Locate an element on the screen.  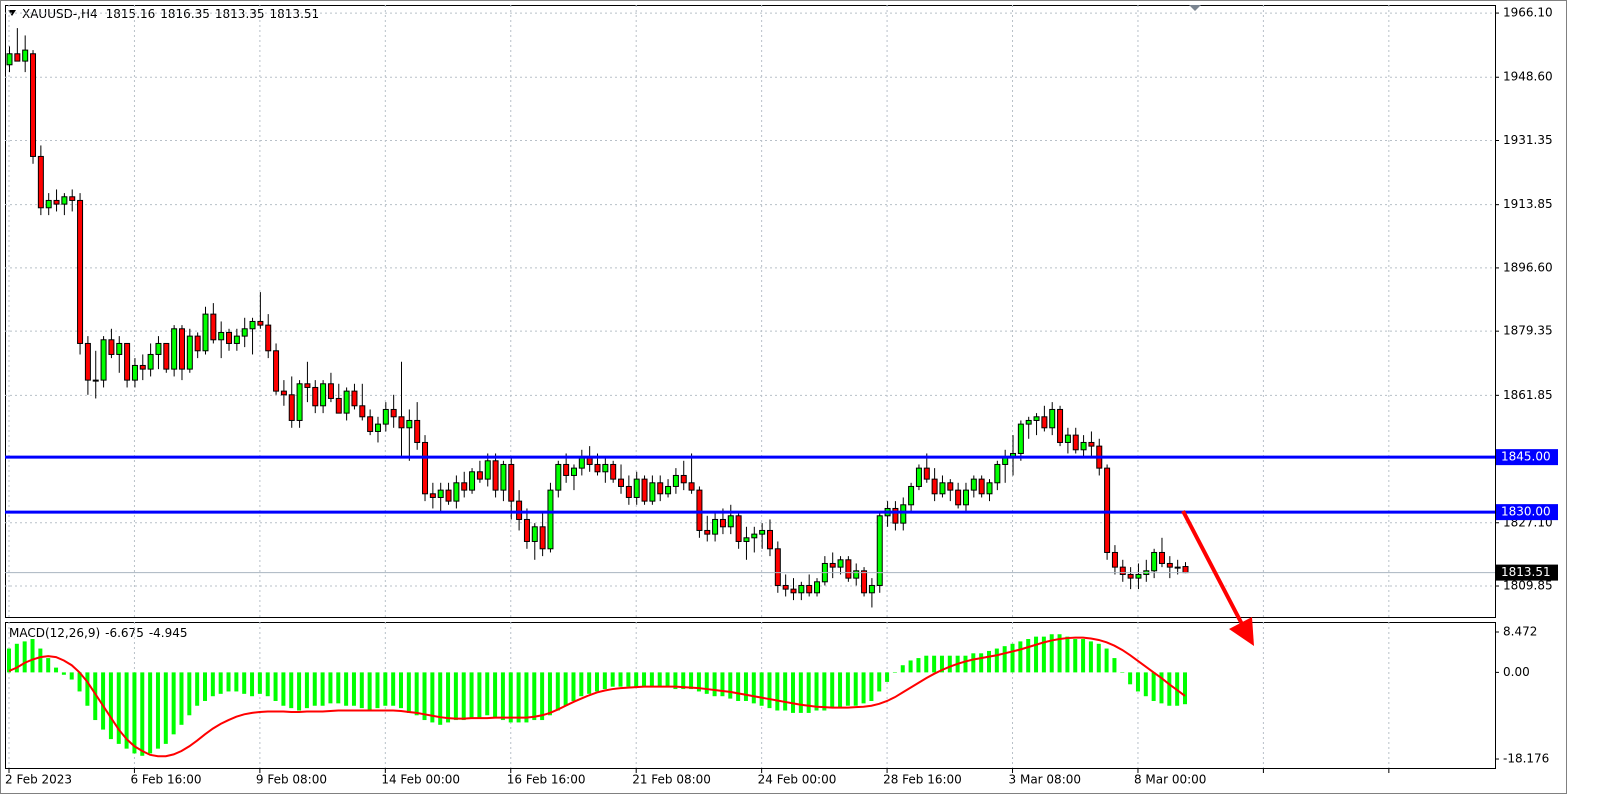
y-tick-label: 1861.85 is located at coordinates (1528, 395).